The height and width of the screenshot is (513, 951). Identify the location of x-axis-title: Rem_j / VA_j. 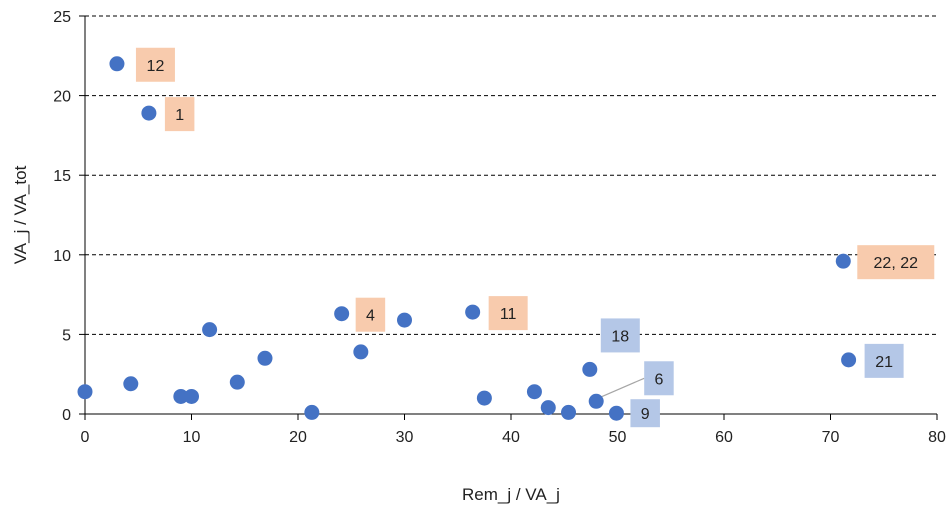
(511, 494).